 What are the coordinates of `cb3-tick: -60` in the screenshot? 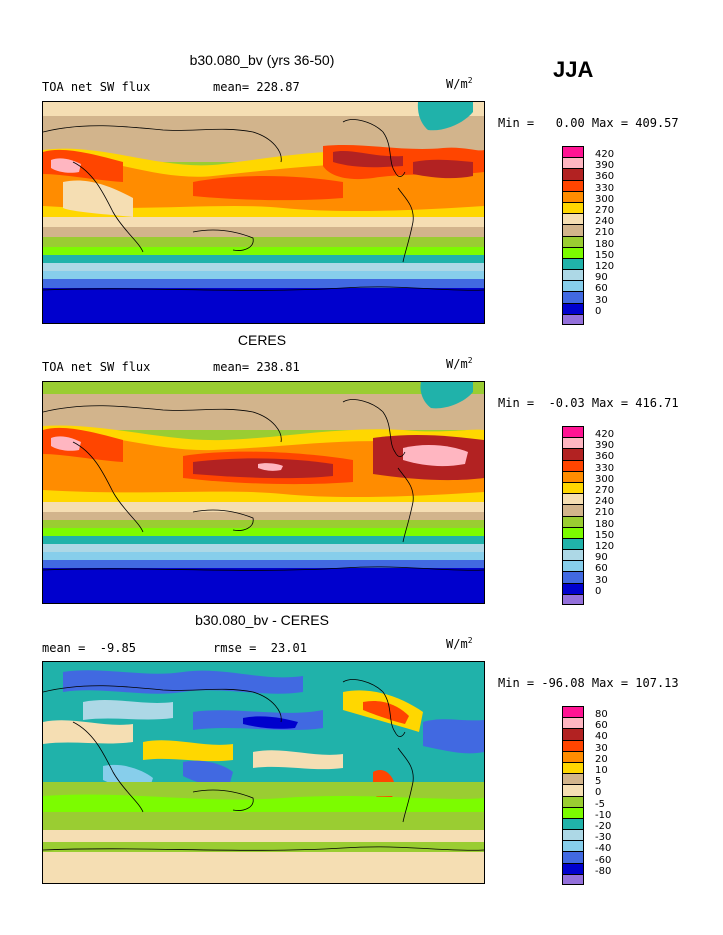 It's located at (603, 860).